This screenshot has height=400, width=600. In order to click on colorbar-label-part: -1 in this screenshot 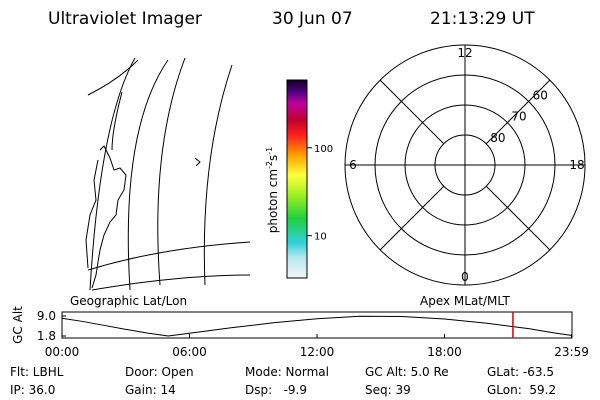, I will do `click(269, 151)`.